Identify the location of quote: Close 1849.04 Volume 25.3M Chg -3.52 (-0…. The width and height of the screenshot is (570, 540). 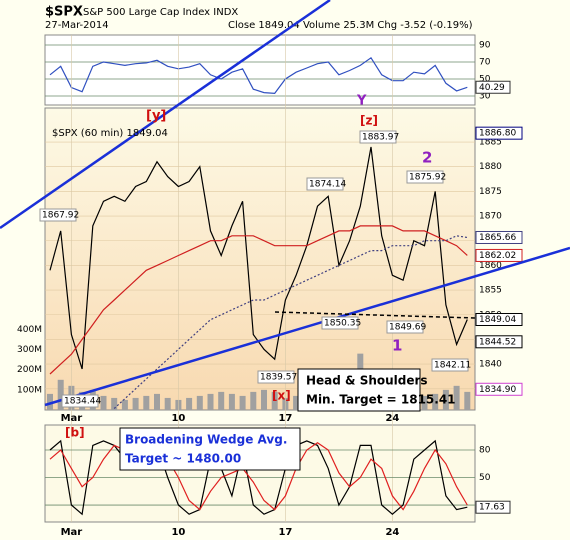
(350, 25).